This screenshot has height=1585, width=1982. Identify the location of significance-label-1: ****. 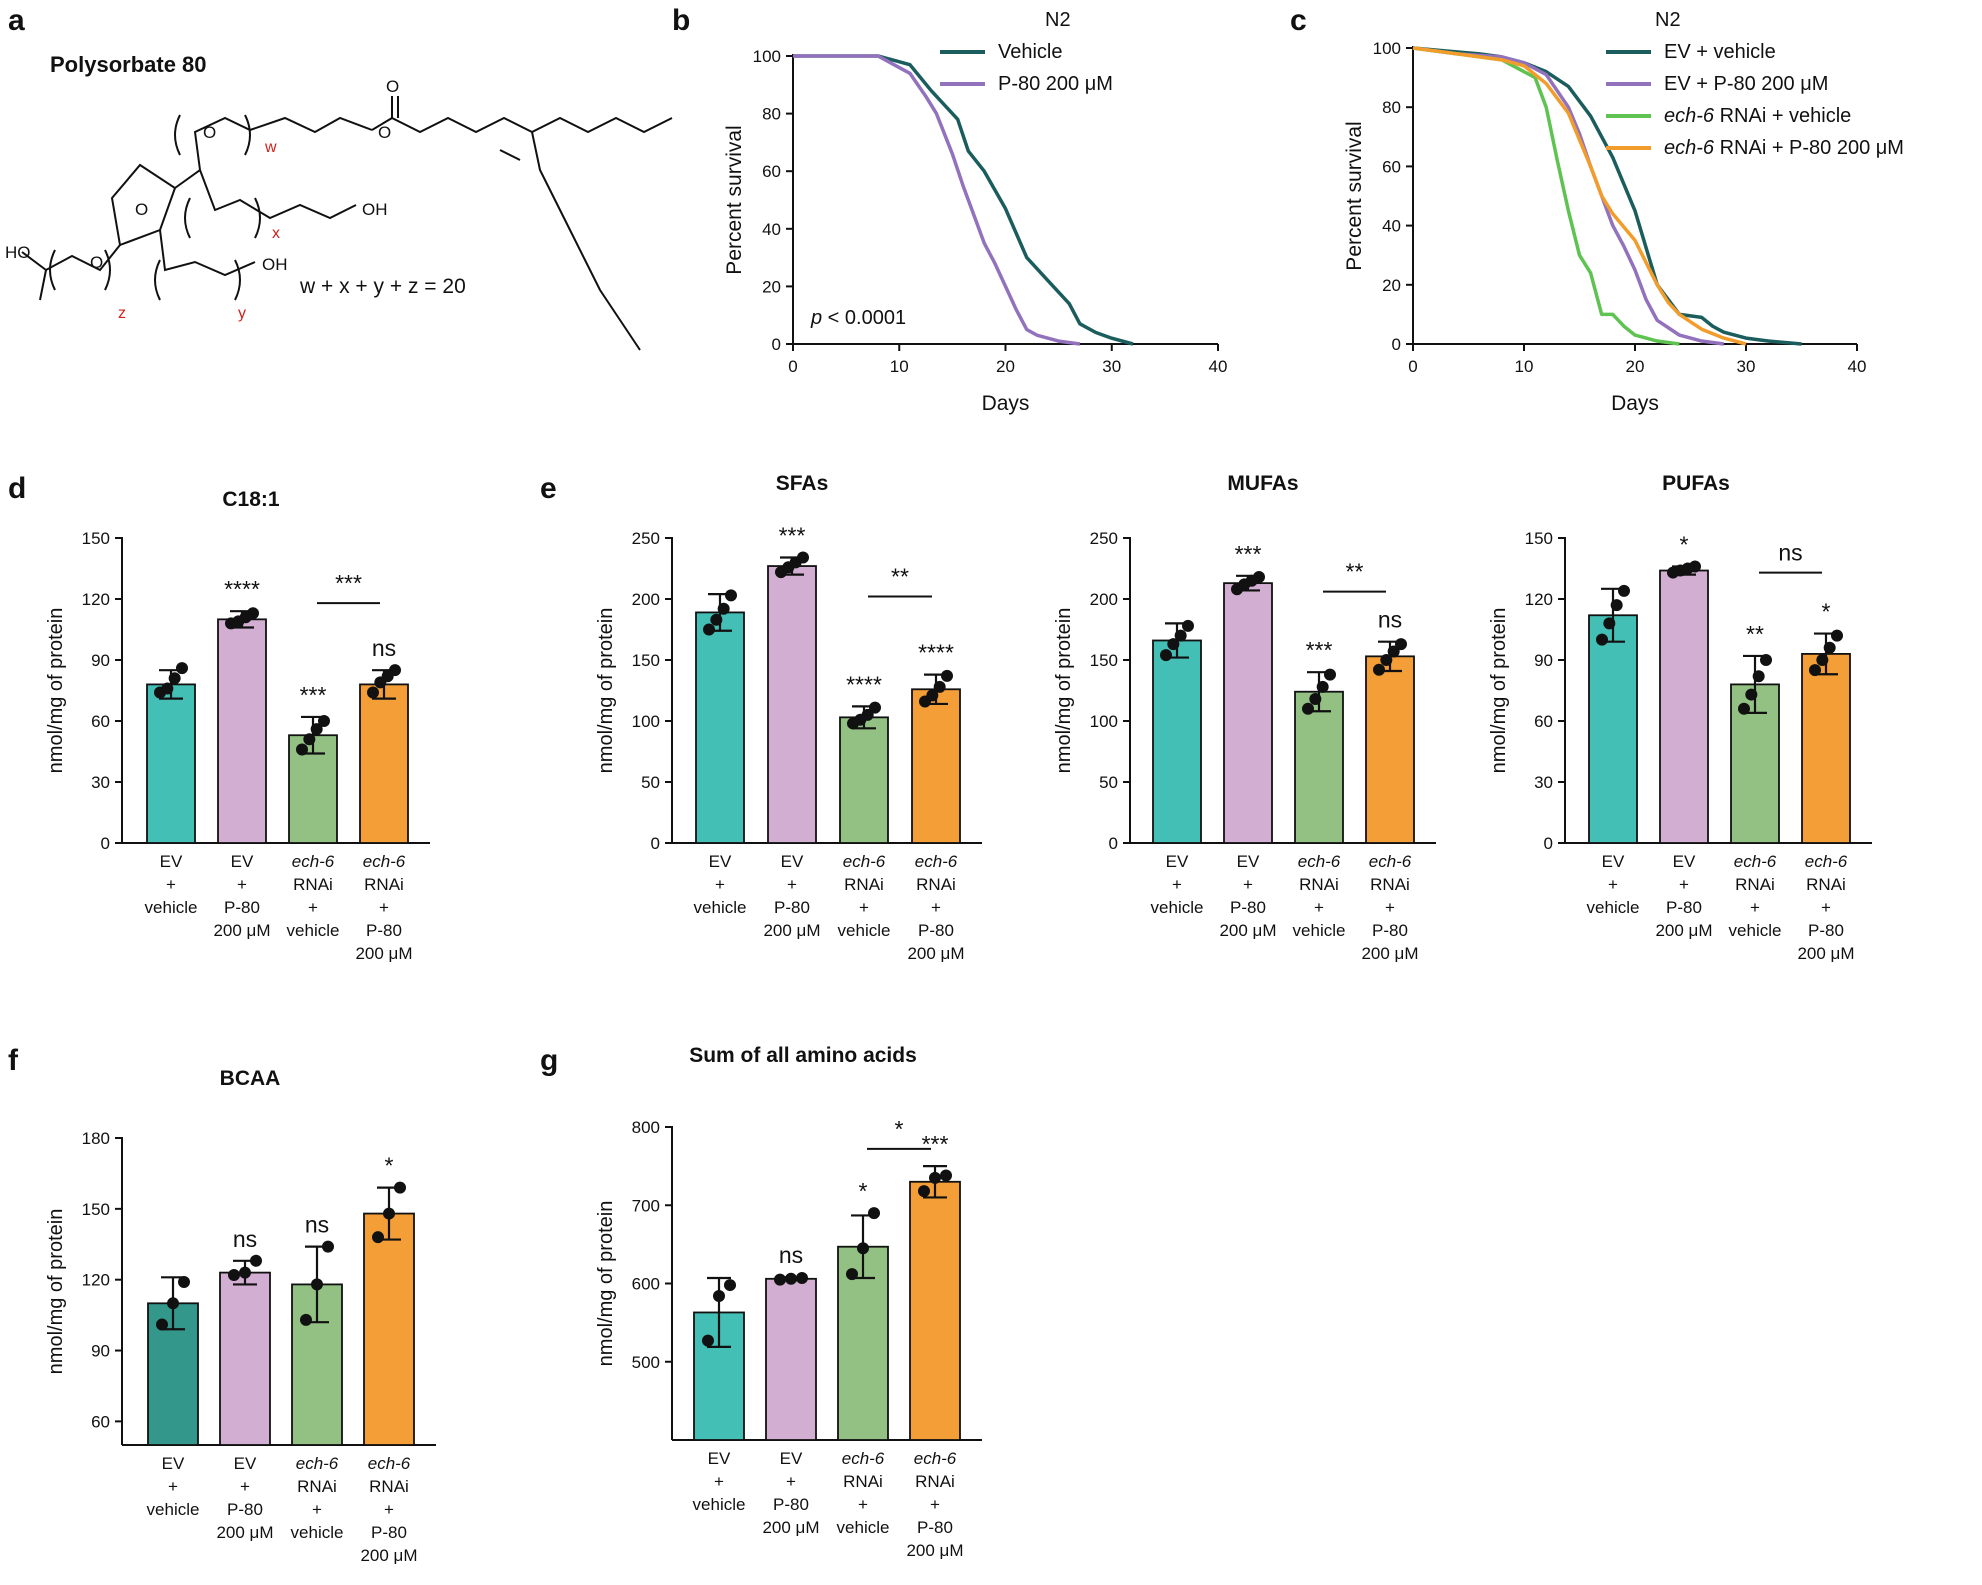
(242, 589).